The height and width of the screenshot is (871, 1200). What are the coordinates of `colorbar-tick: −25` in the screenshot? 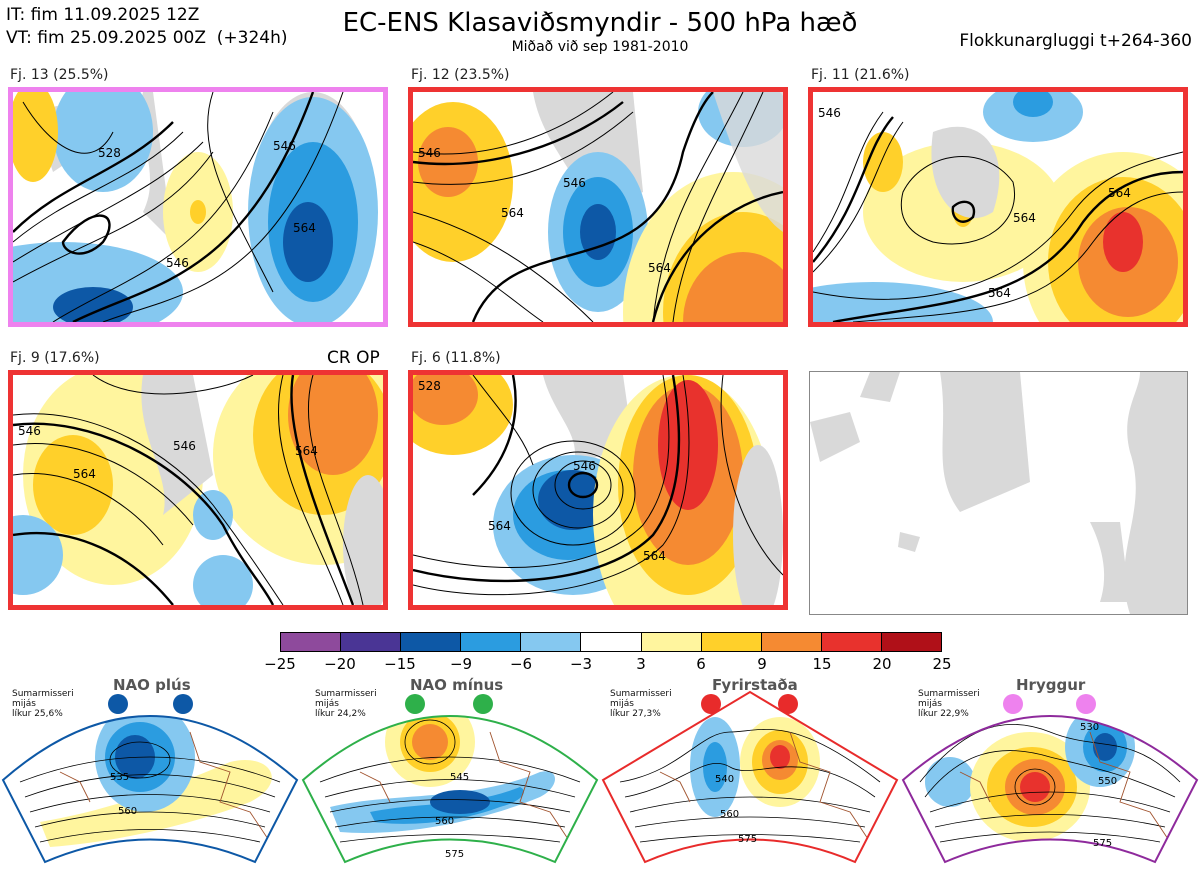 It's located at (280, 664).